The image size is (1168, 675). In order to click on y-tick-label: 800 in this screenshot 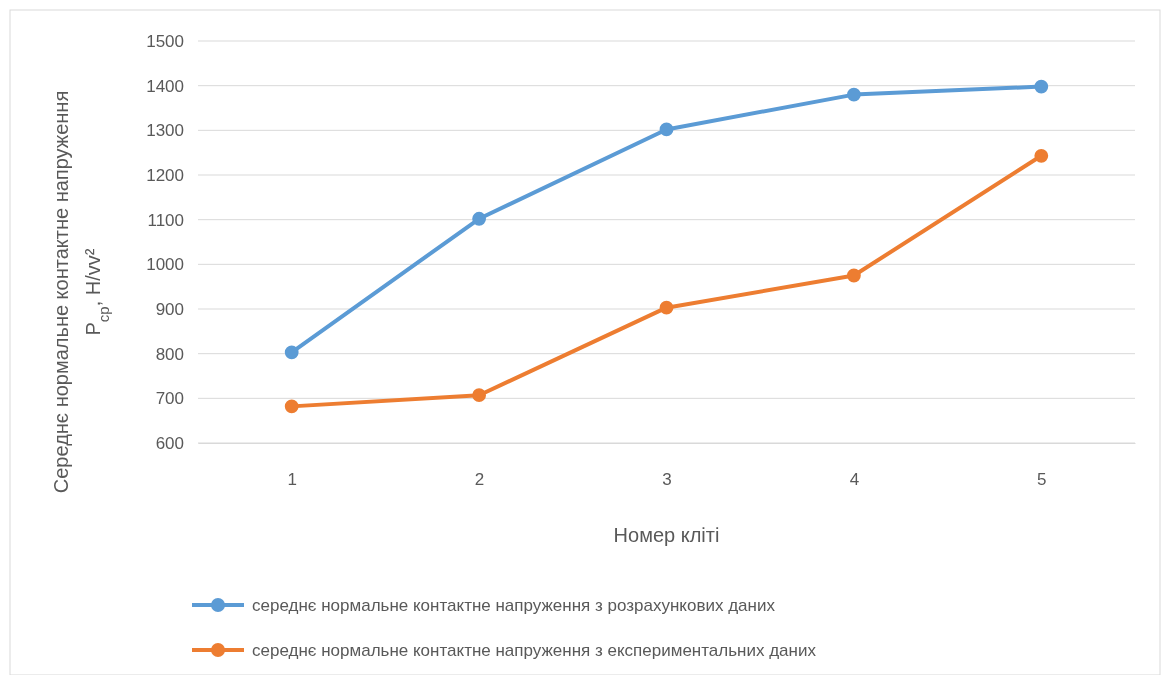, I will do `click(169, 354)`.